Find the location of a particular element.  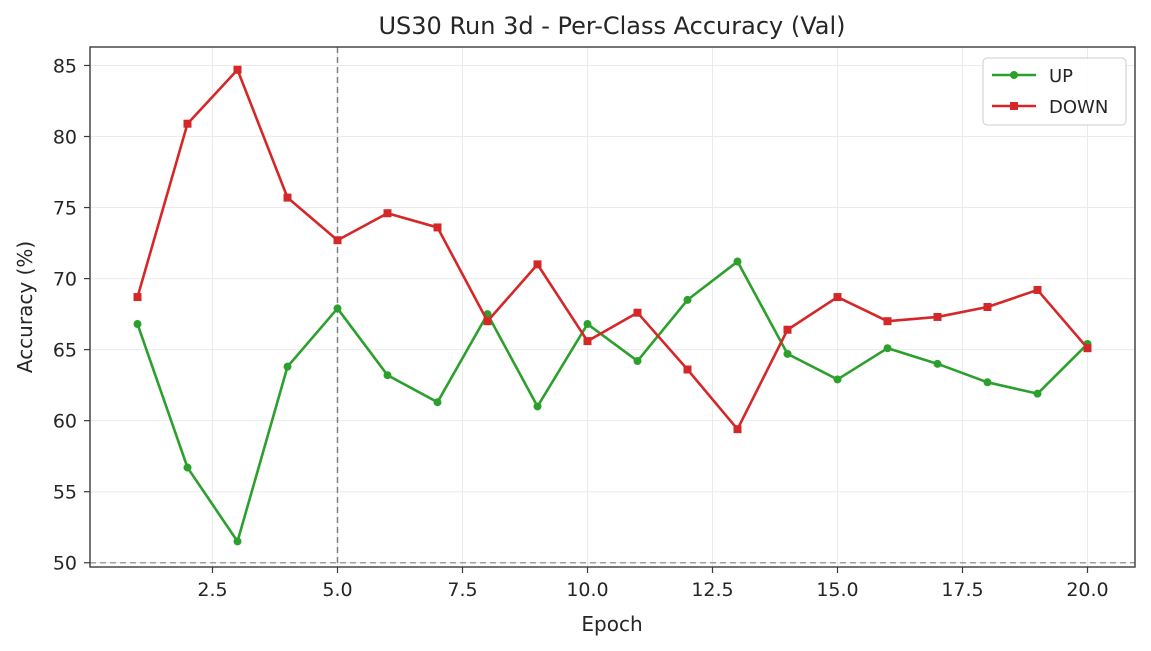

x-tick-label: 12.5 is located at coordinates (712, 590).